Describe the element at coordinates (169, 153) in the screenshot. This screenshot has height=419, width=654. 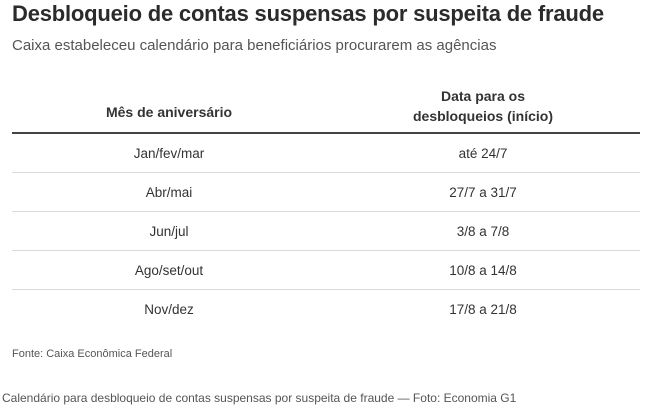
I see `cell-month: Jan/fev/mar` at that location.